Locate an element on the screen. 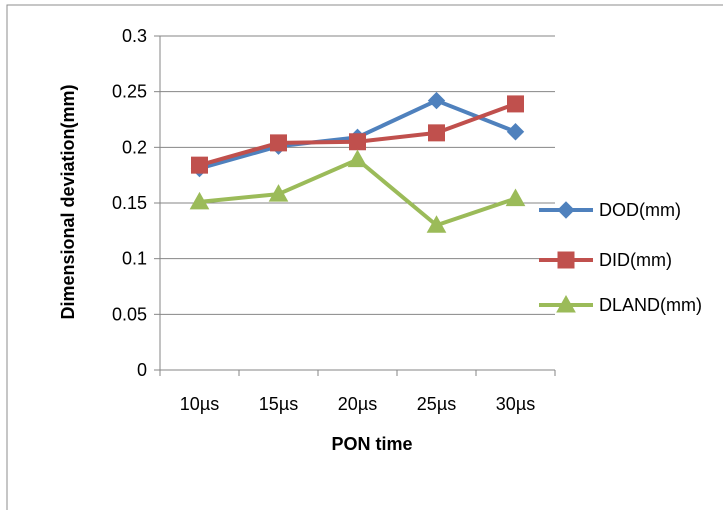  x-tick-label: 20µs is located at coordinates (357, 404).